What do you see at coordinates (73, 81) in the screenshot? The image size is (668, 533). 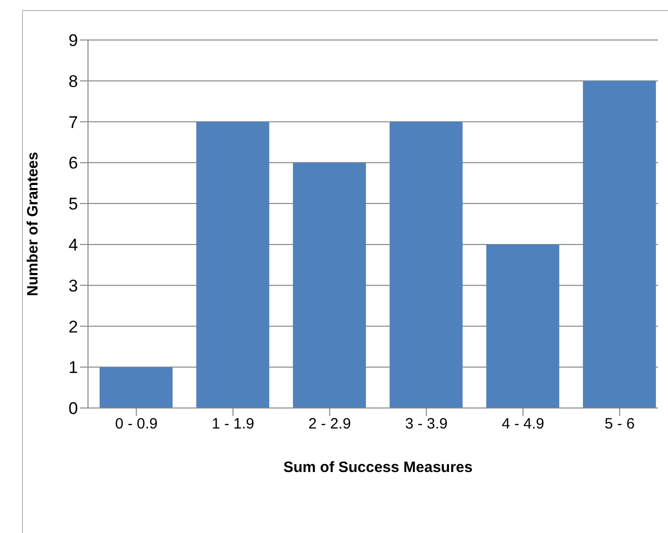 I see `y-tick-label: 8` at bounding box center [73, 81].